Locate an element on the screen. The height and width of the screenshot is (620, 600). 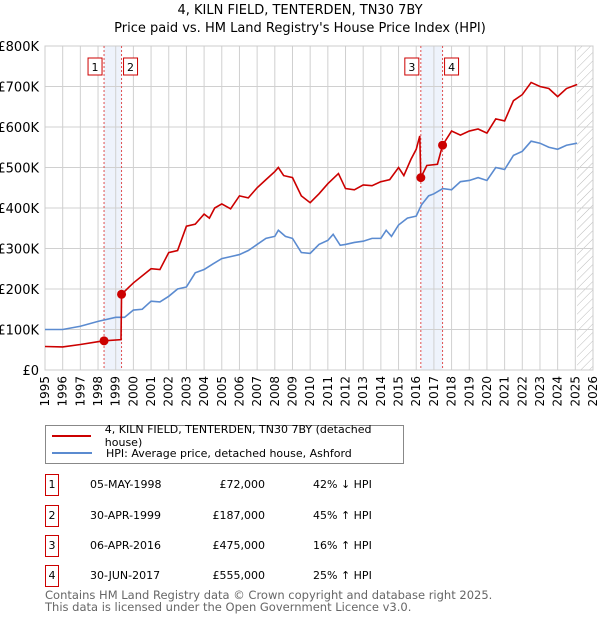
transaction-price: £187,000 is located at coordinates (239, 515).